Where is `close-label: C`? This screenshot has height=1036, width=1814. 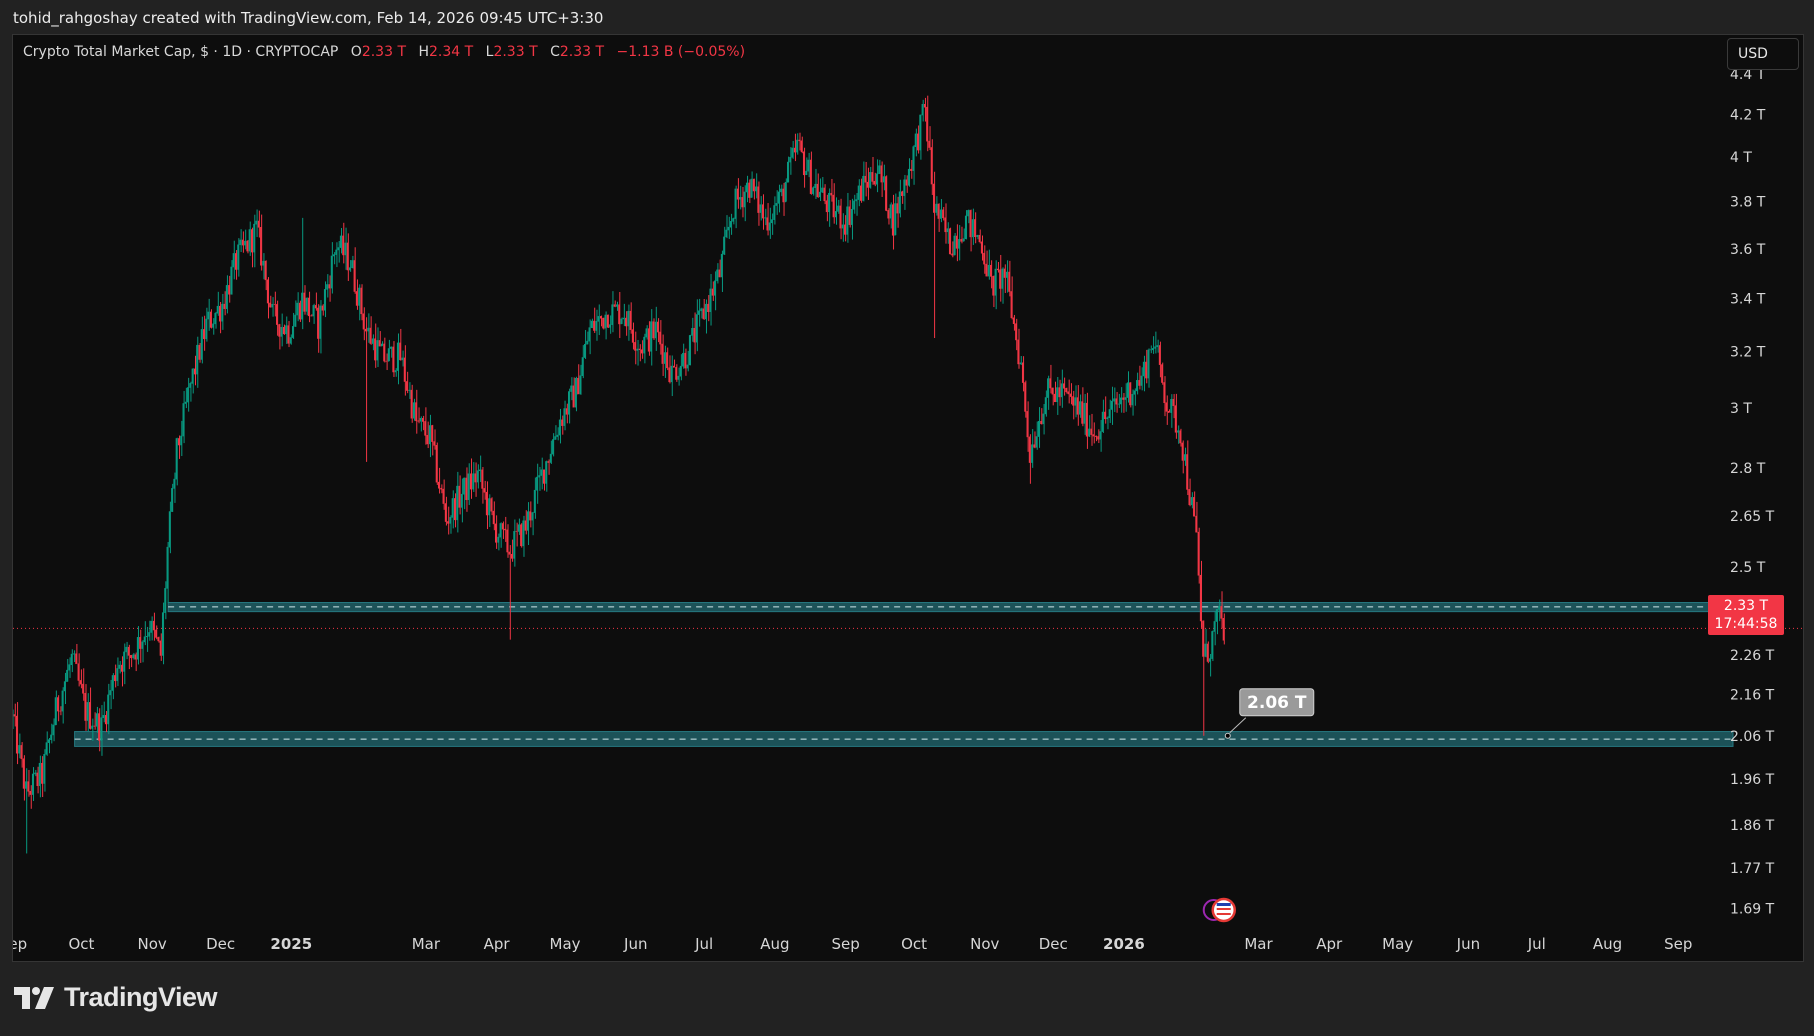
close-label: C is located at coordinates (555, 52).